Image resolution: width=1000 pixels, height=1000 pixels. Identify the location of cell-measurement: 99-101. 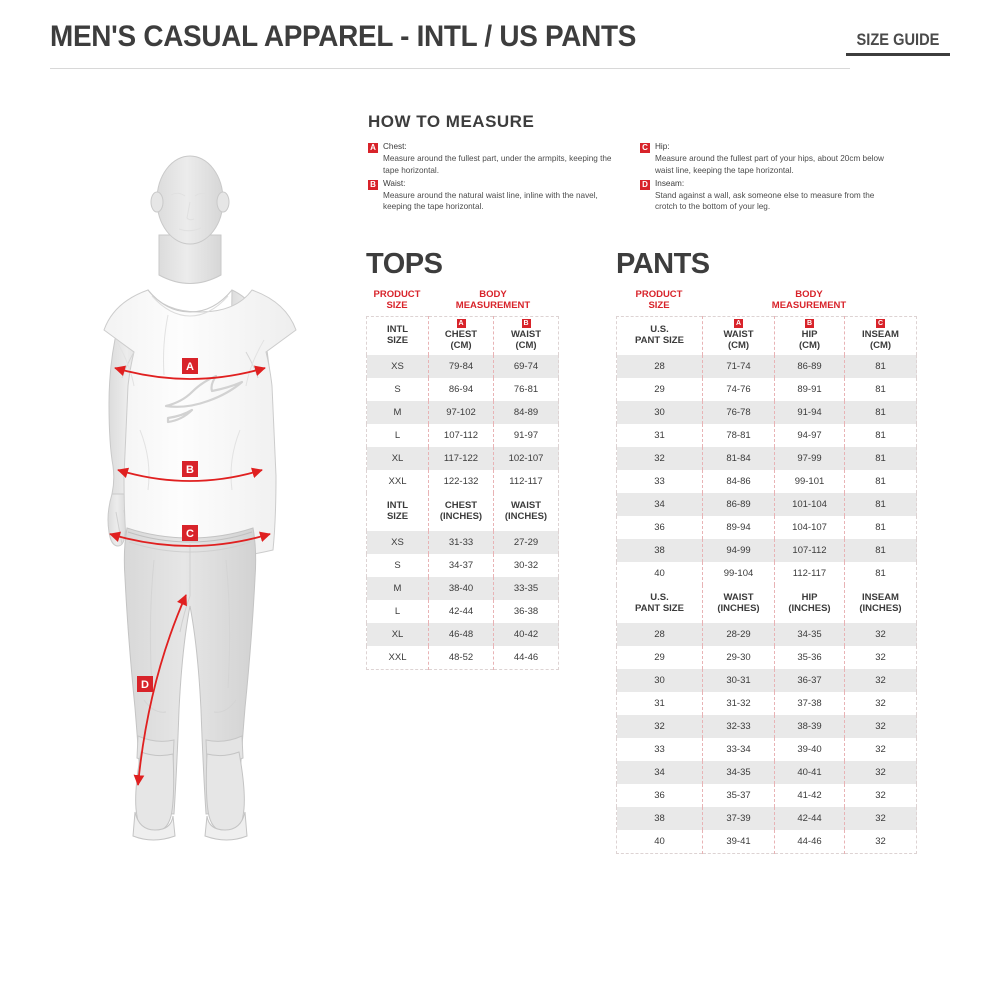
(809, 481).